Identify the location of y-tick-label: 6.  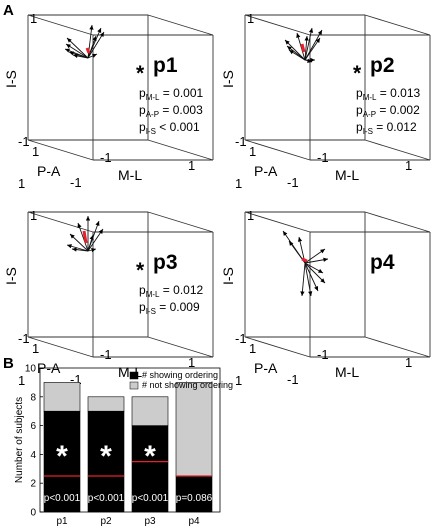
(33, 426).